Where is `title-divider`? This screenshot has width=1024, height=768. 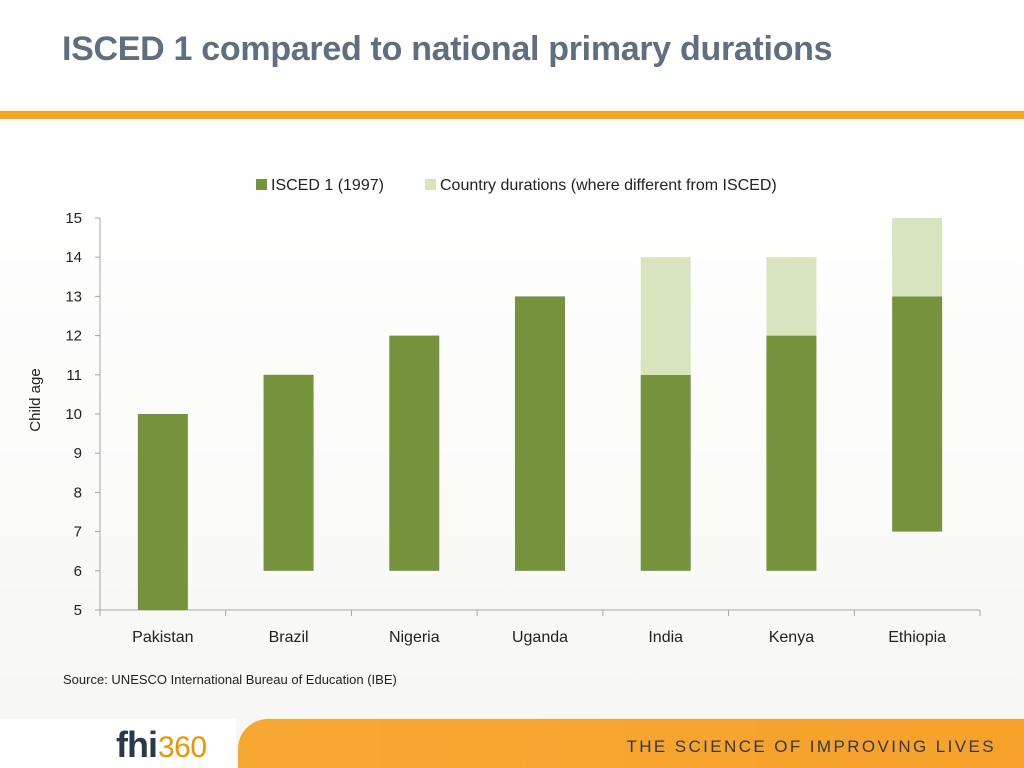
title-divider is located at coordinates (512, 115).